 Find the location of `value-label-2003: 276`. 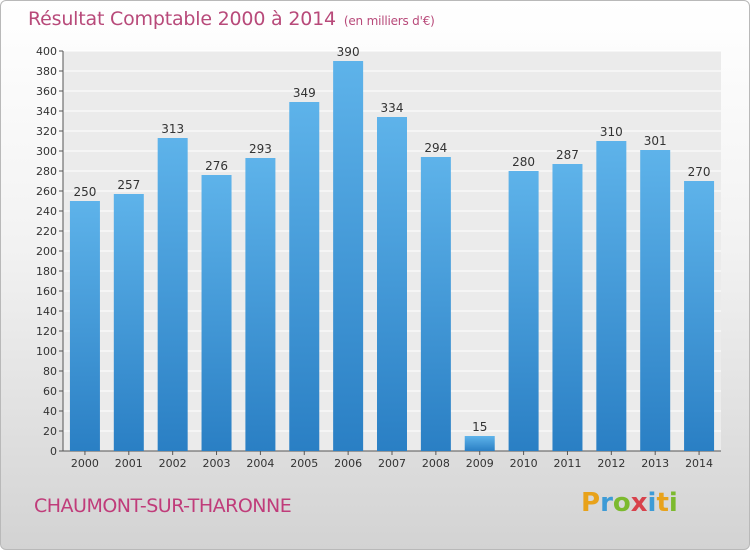

value-label-2003: 276 is located at coordinates (216, 166).